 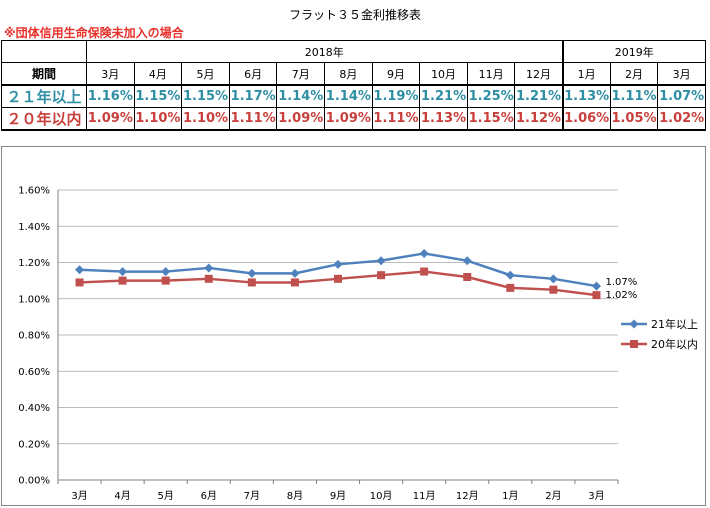 What do you see at coordinates (510, 496) in the screenshot?
I see `x-tick-label: 1月` at bounding box center [510, 496].